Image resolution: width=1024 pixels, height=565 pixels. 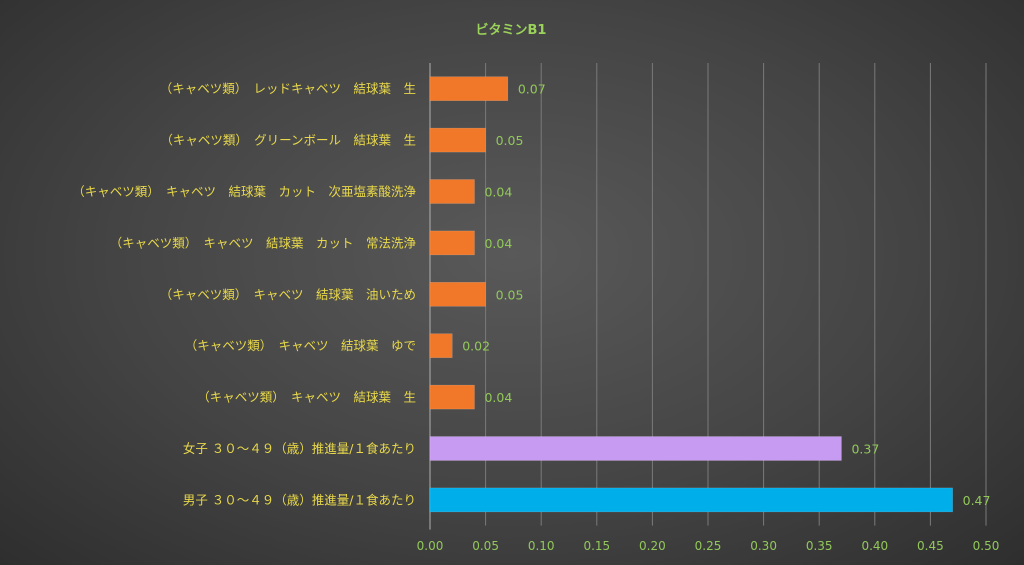 What do you see at coordinates (485, 546) in the screenshot?
I see `x-tick-label: 0.05` at bounding box center [485, 546].